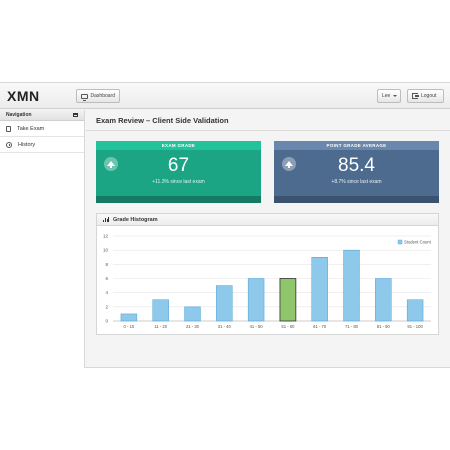  I want to click on dashboard-button-label: Dashboard, so click(102, 96).